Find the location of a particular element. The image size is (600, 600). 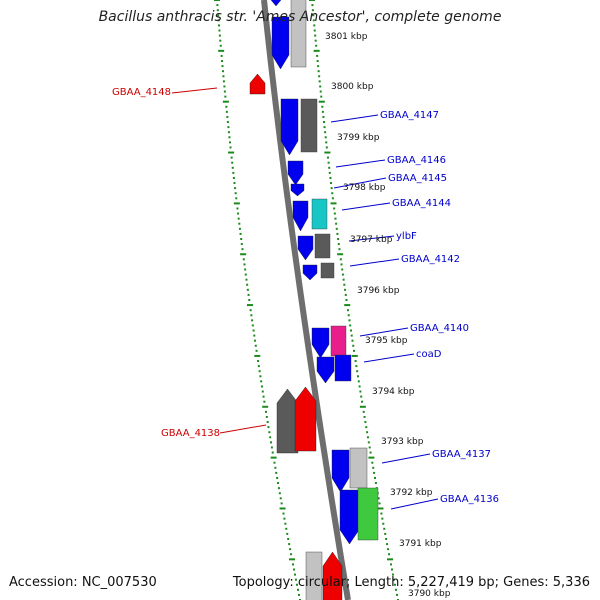

kbp-label: 3797 kbp is located at coordinates (371, 240).